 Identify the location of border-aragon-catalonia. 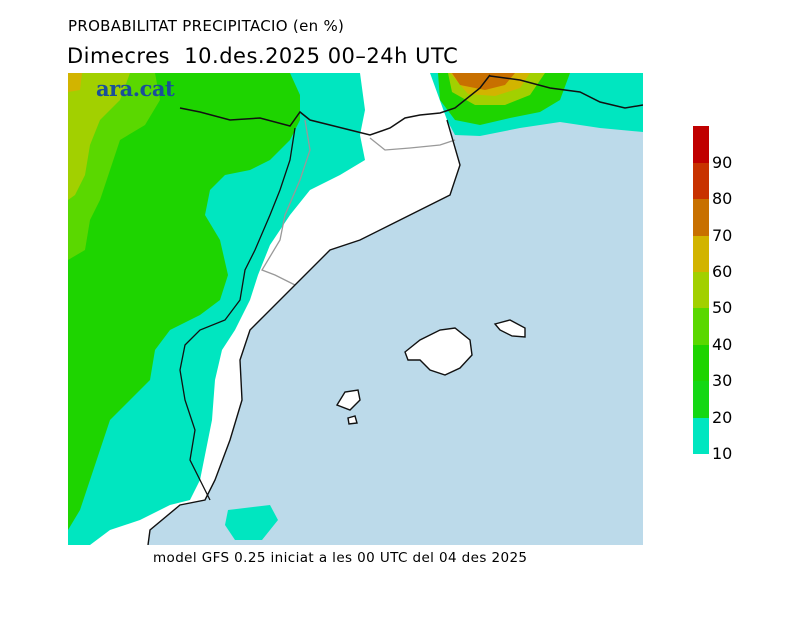
(286, 202).